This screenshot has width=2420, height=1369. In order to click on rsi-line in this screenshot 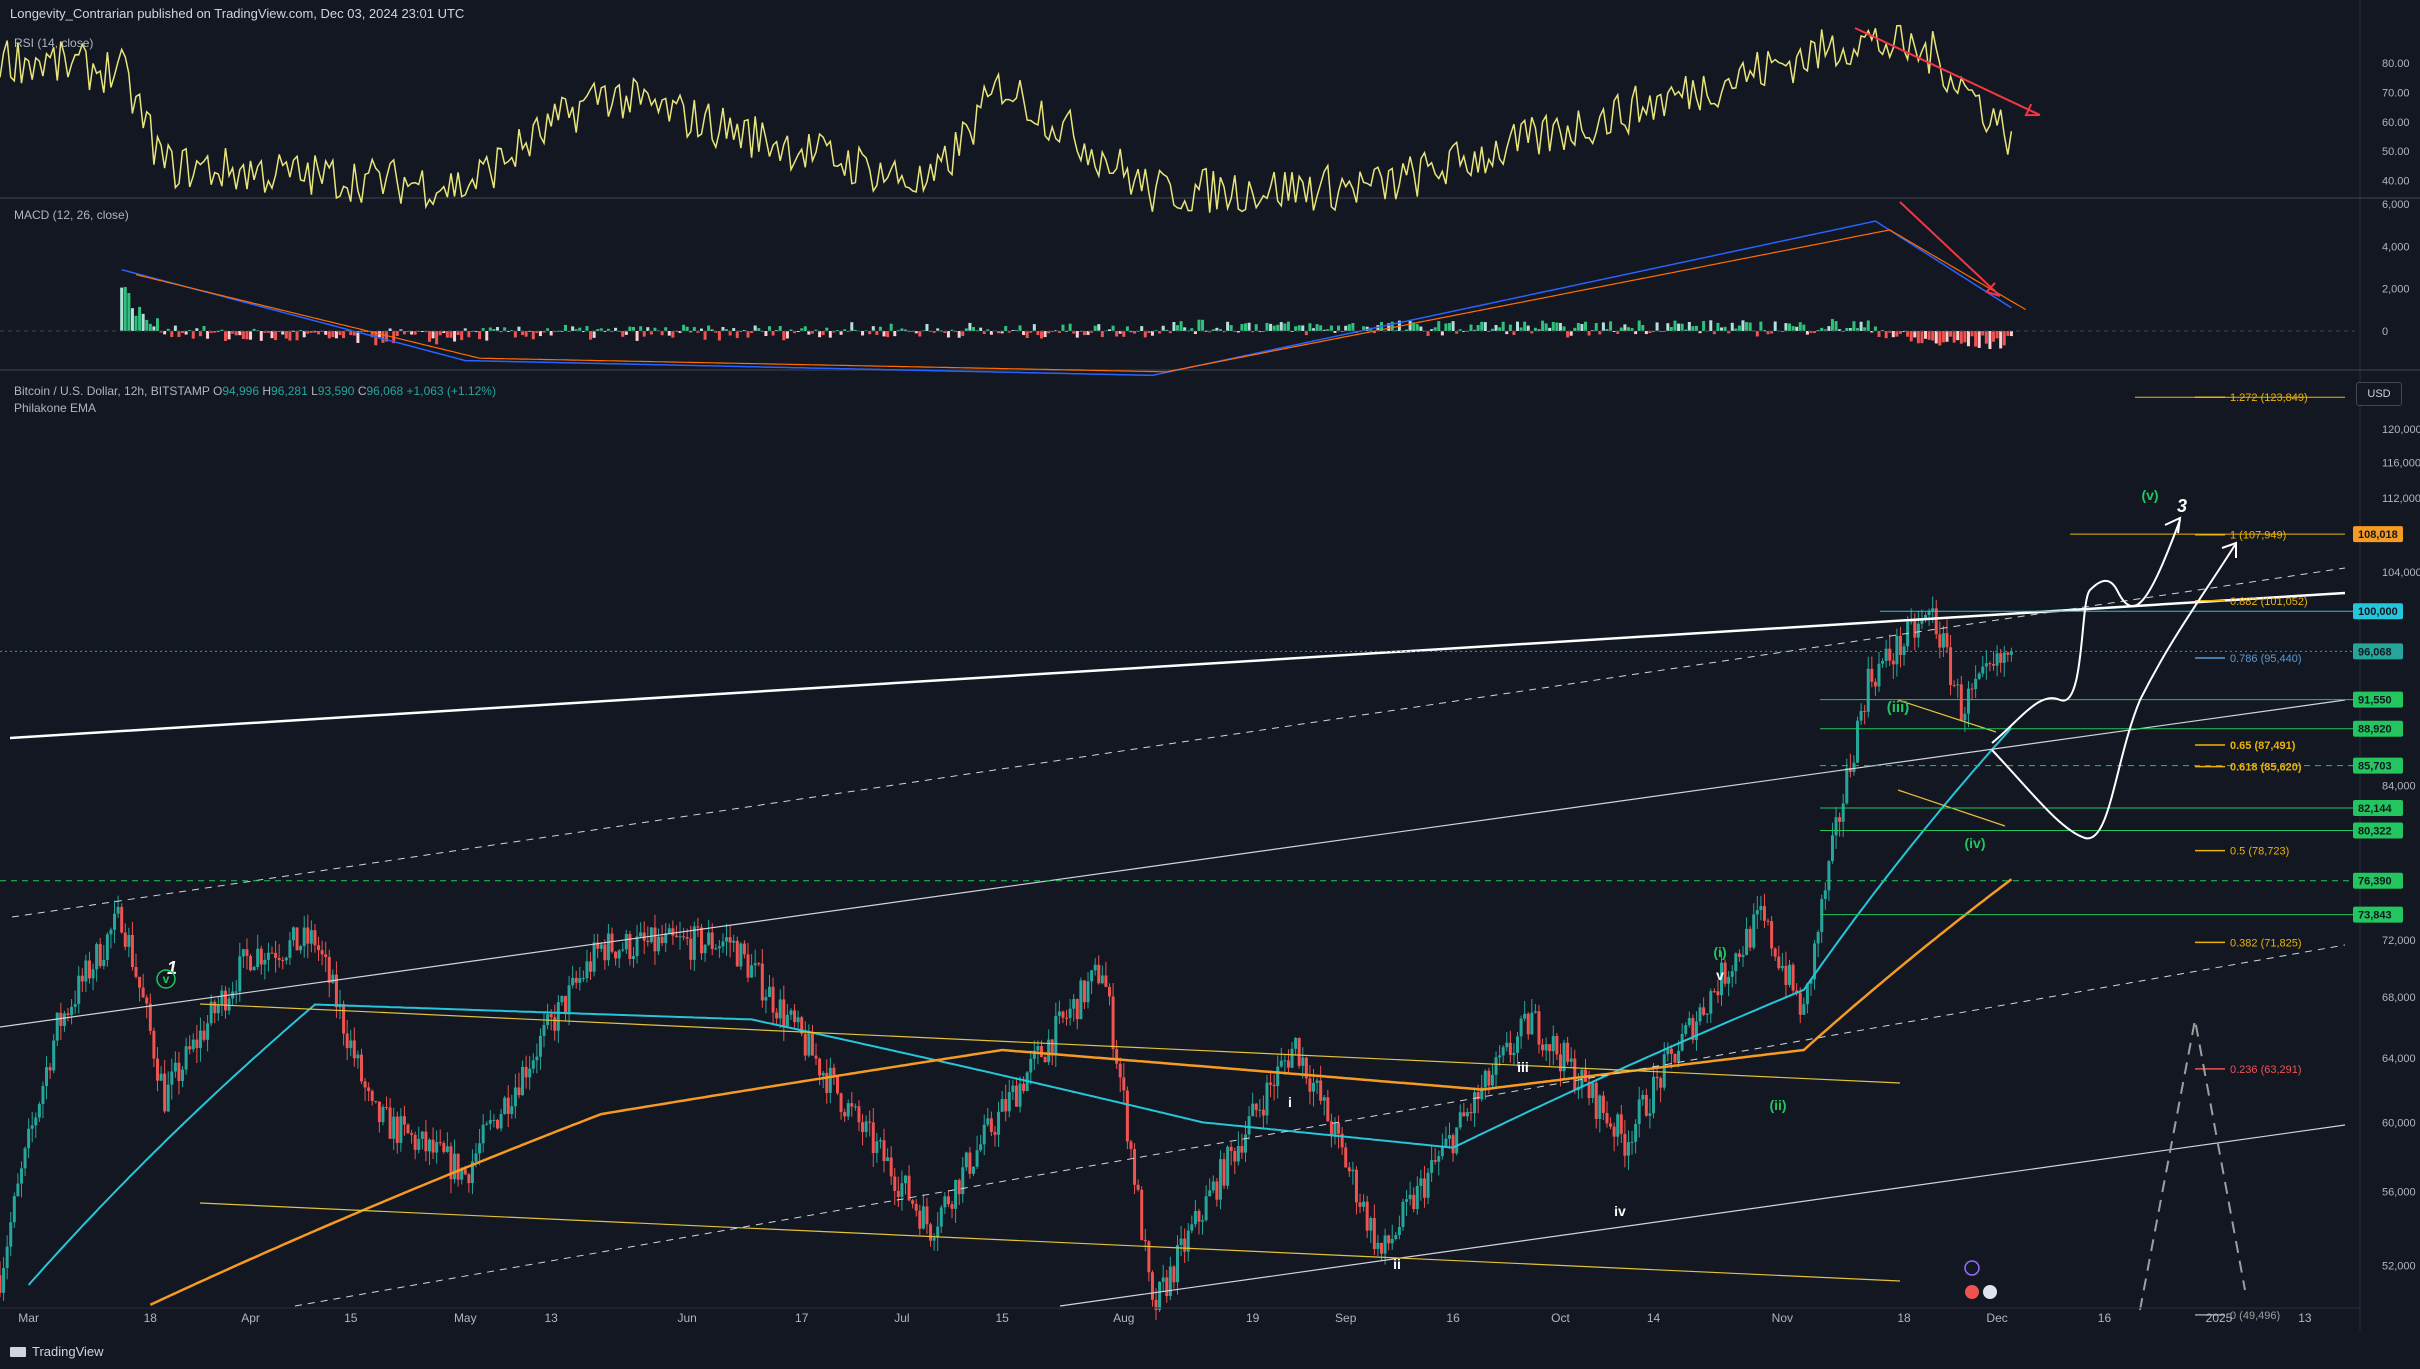, I will do `click(1006, 118)`.